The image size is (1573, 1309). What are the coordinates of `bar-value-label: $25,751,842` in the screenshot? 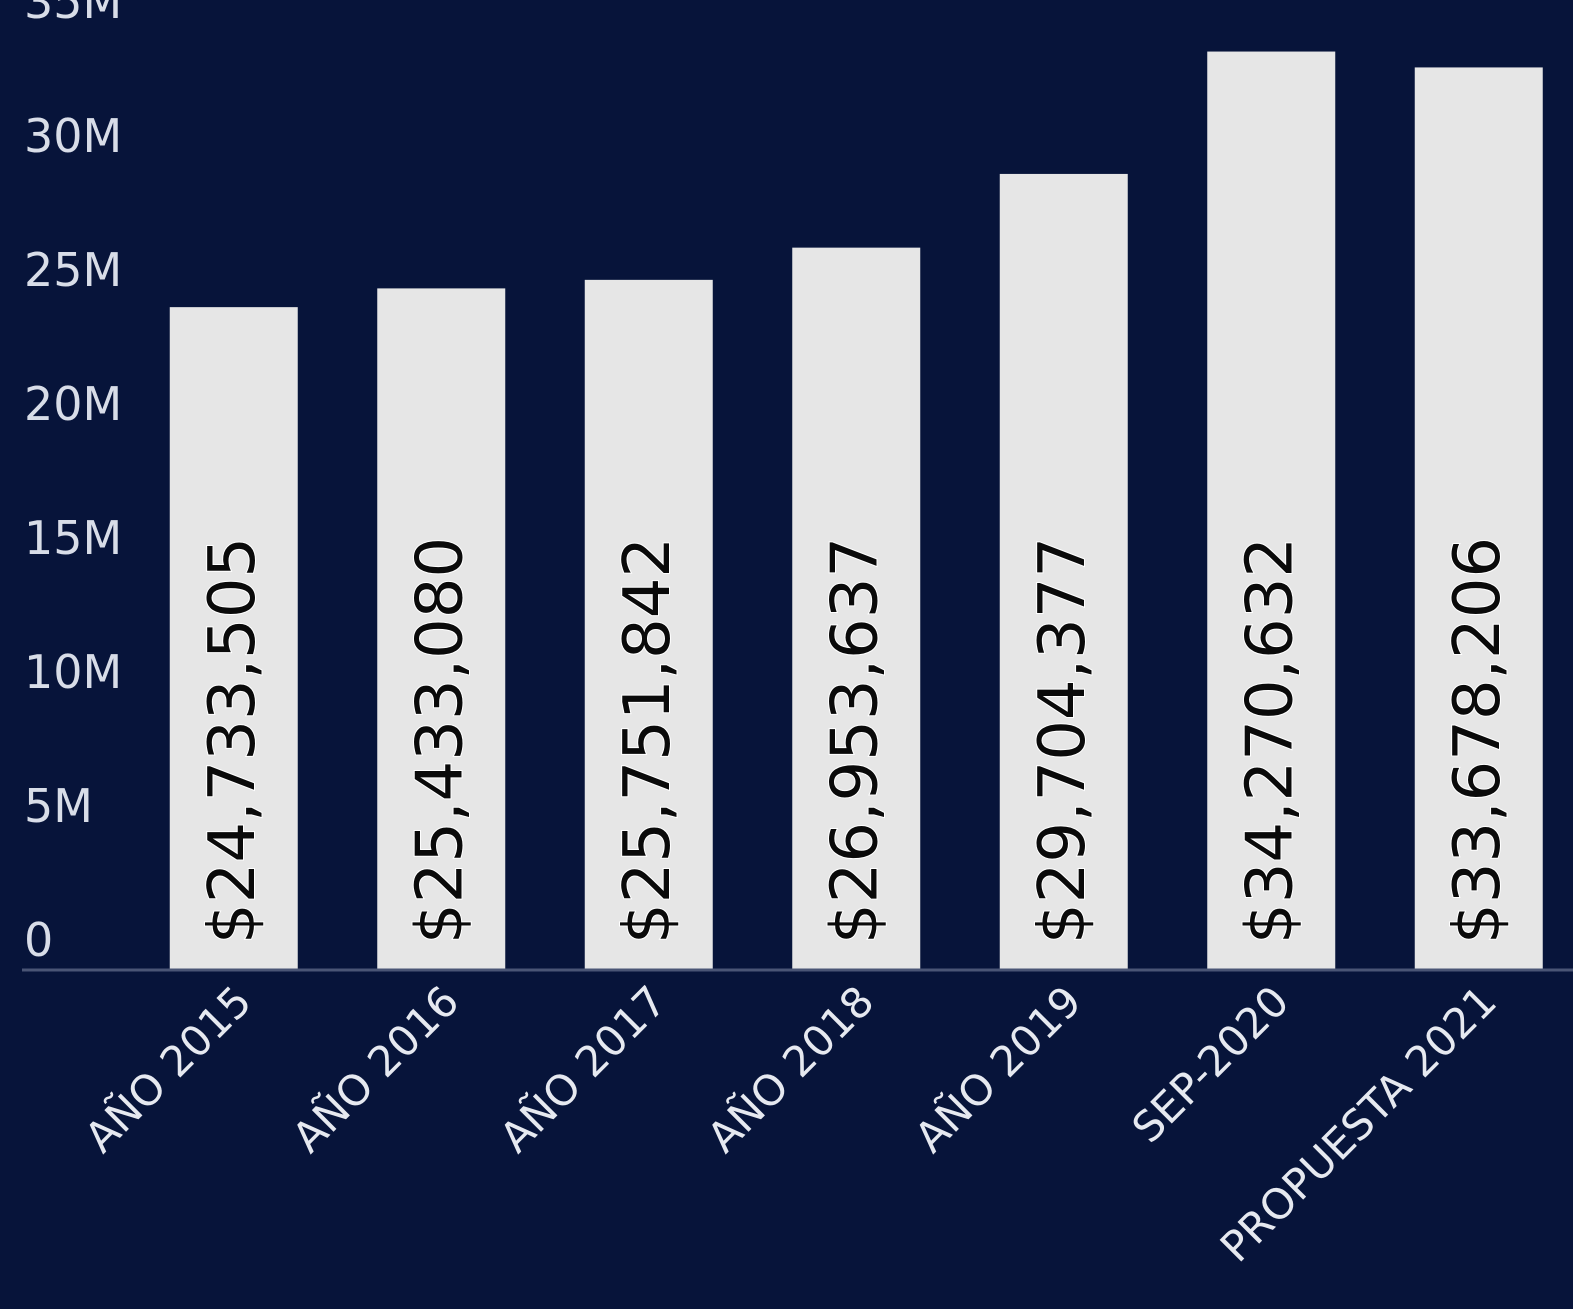 It's located at (648, 740).